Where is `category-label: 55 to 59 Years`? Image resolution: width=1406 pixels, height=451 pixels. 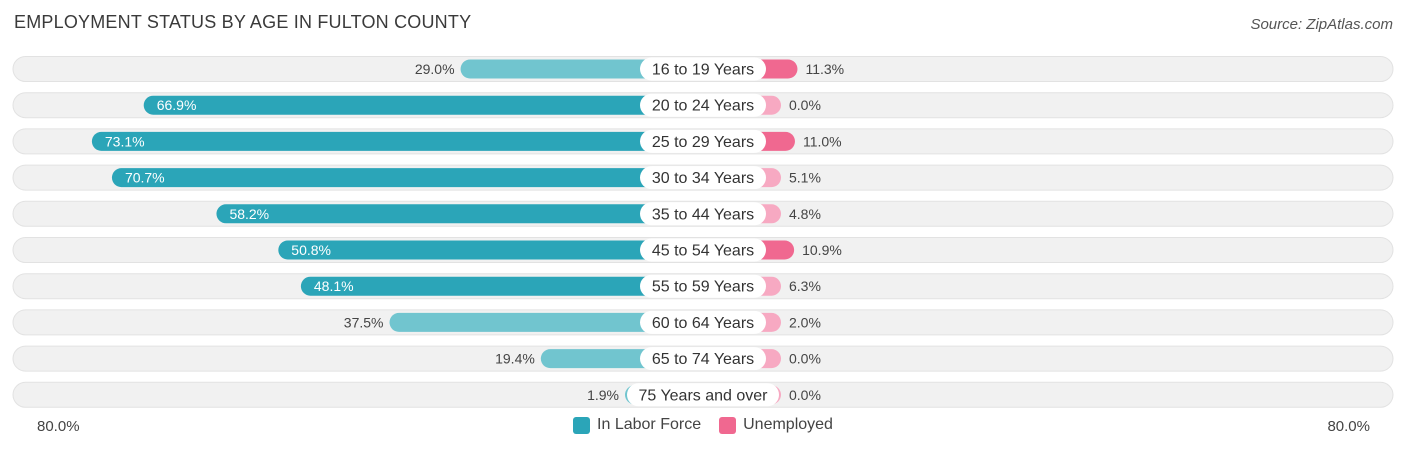
category-label: 55 to 59 Years is located at coordinates (703, 287).